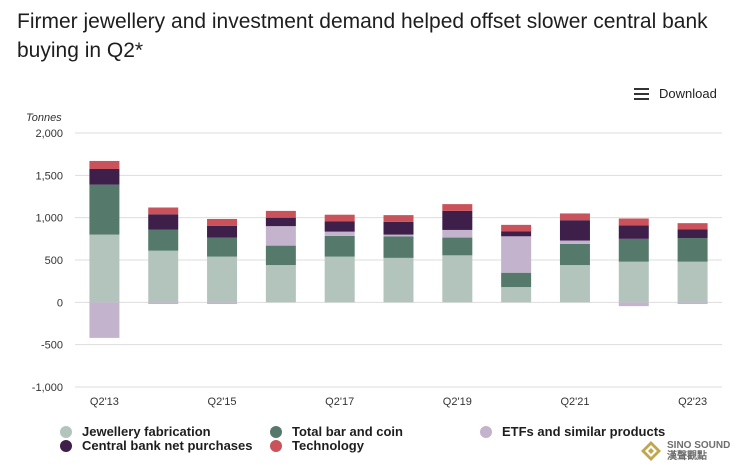 The image size is (739, 472). What do you see at coordinates (339, 402) in the screenshot?
I see `x-tick-label: Q2'17` at bounding box center [339, 402].